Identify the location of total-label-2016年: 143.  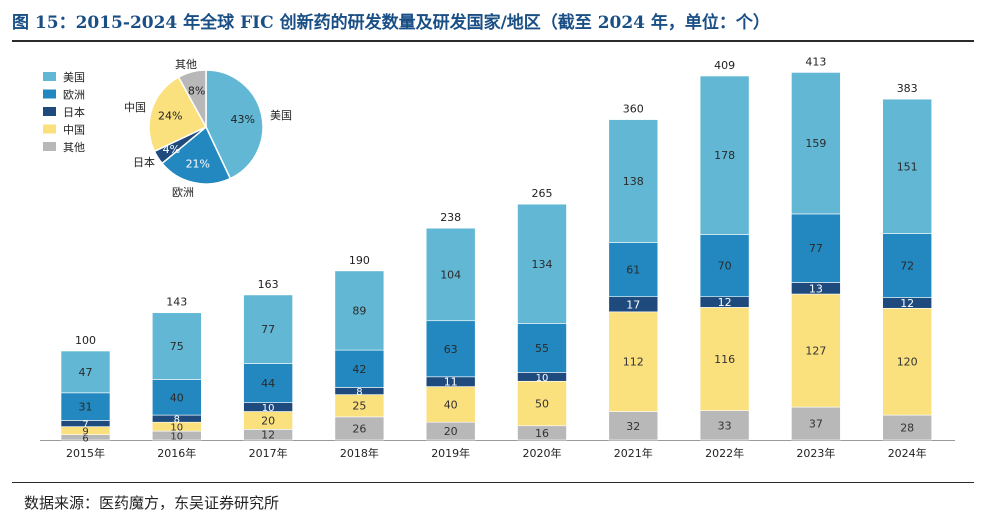
(176, 302).